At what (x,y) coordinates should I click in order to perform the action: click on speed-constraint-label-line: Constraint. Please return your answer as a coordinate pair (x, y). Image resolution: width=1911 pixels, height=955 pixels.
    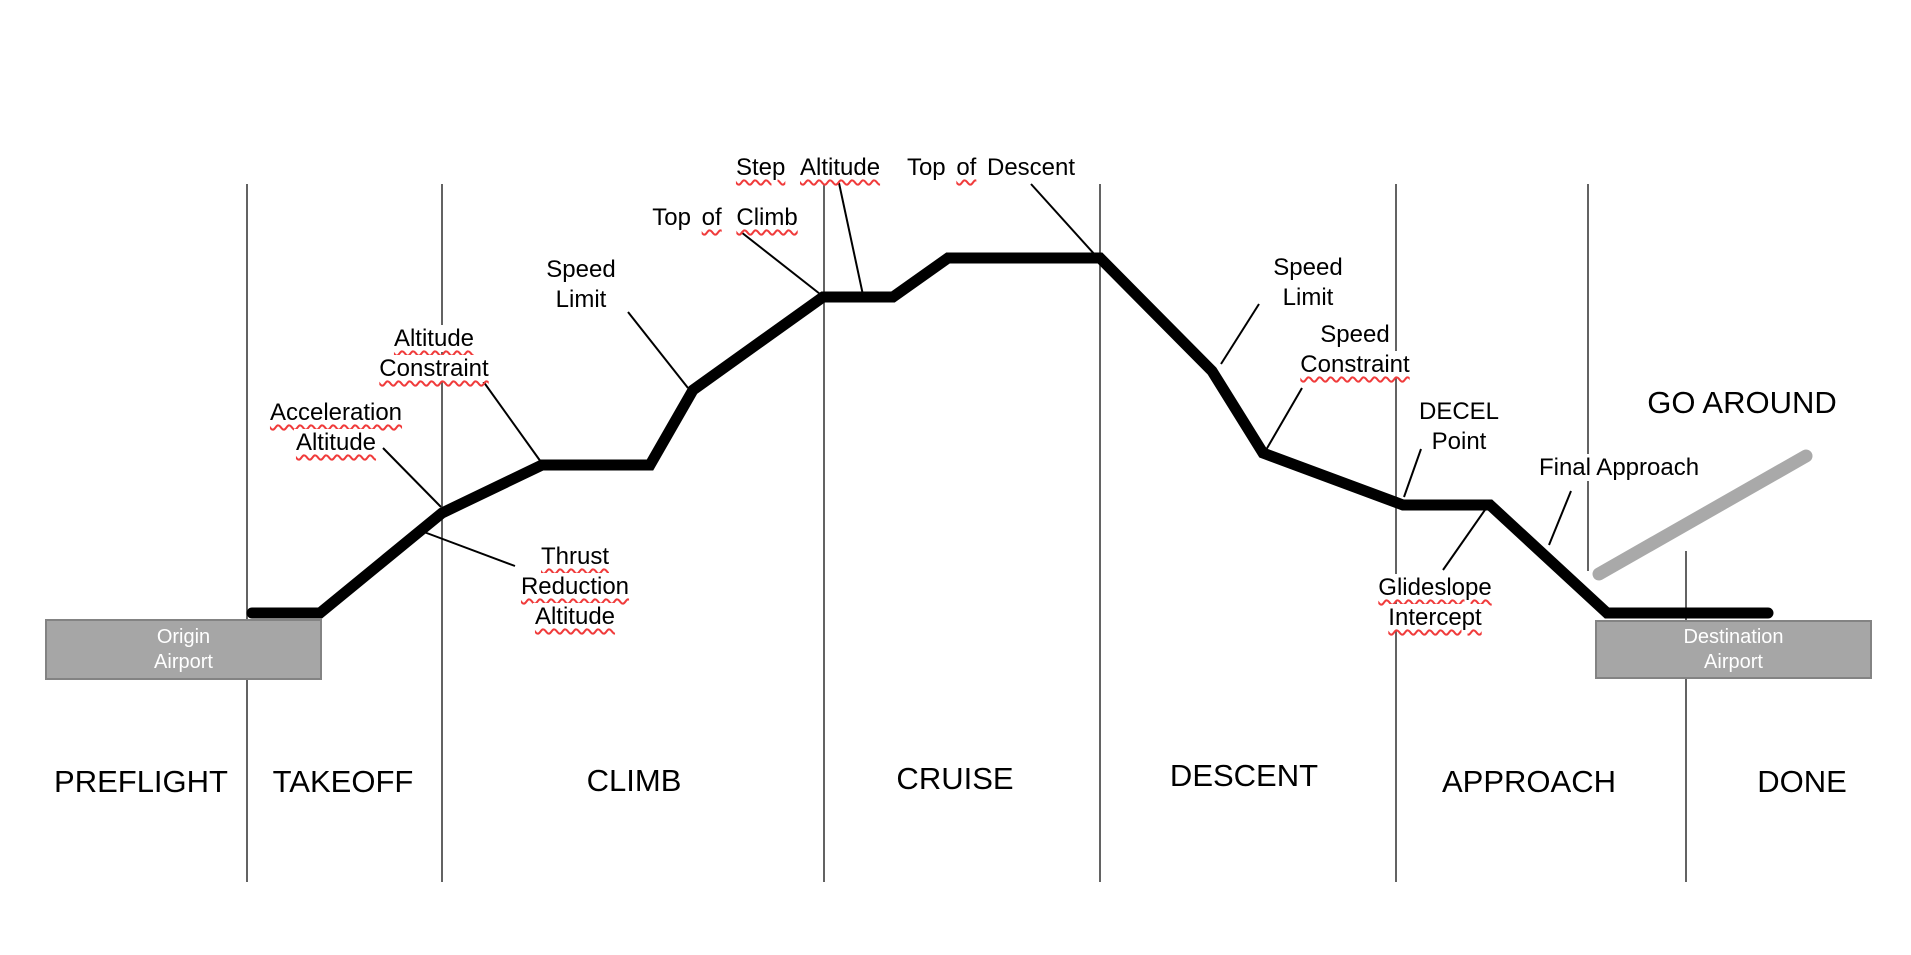
    Looking at the image, I should click on (1355, 365).